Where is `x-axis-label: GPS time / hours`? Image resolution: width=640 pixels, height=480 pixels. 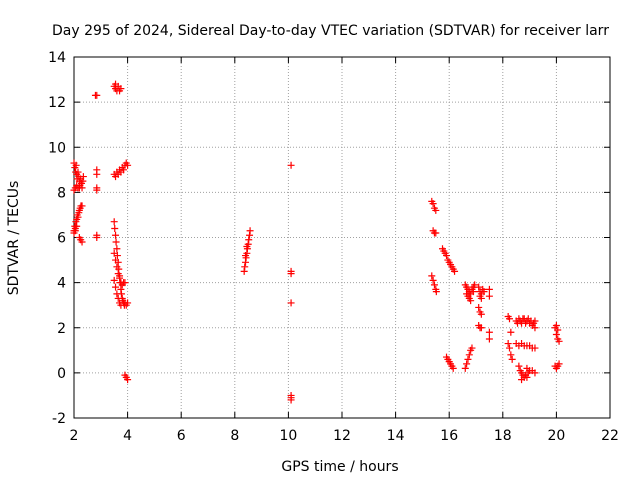
x-axis-label: GPS time / hours is located at coordinates (339, 467).